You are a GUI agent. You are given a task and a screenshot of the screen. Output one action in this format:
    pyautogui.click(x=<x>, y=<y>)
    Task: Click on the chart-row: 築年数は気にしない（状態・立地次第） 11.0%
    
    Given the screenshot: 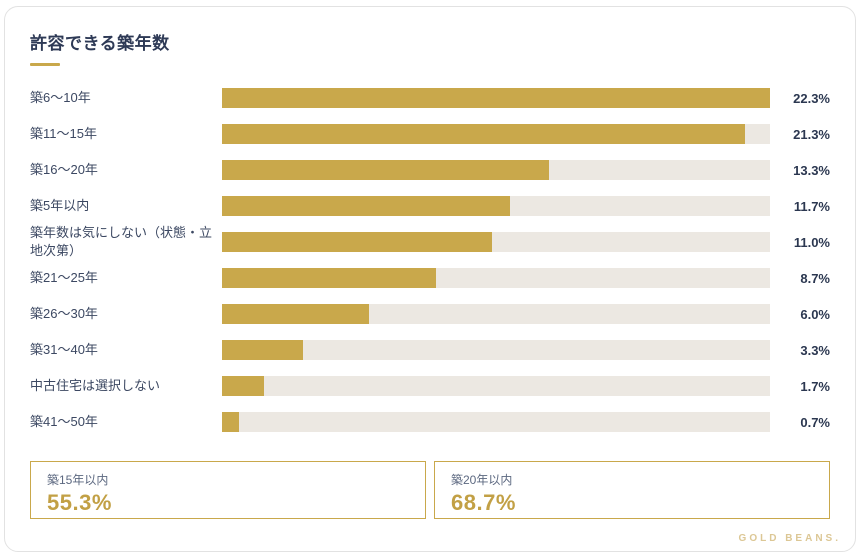 What is the action you would take?
    pyautogui.click(x=430, y=242)
    